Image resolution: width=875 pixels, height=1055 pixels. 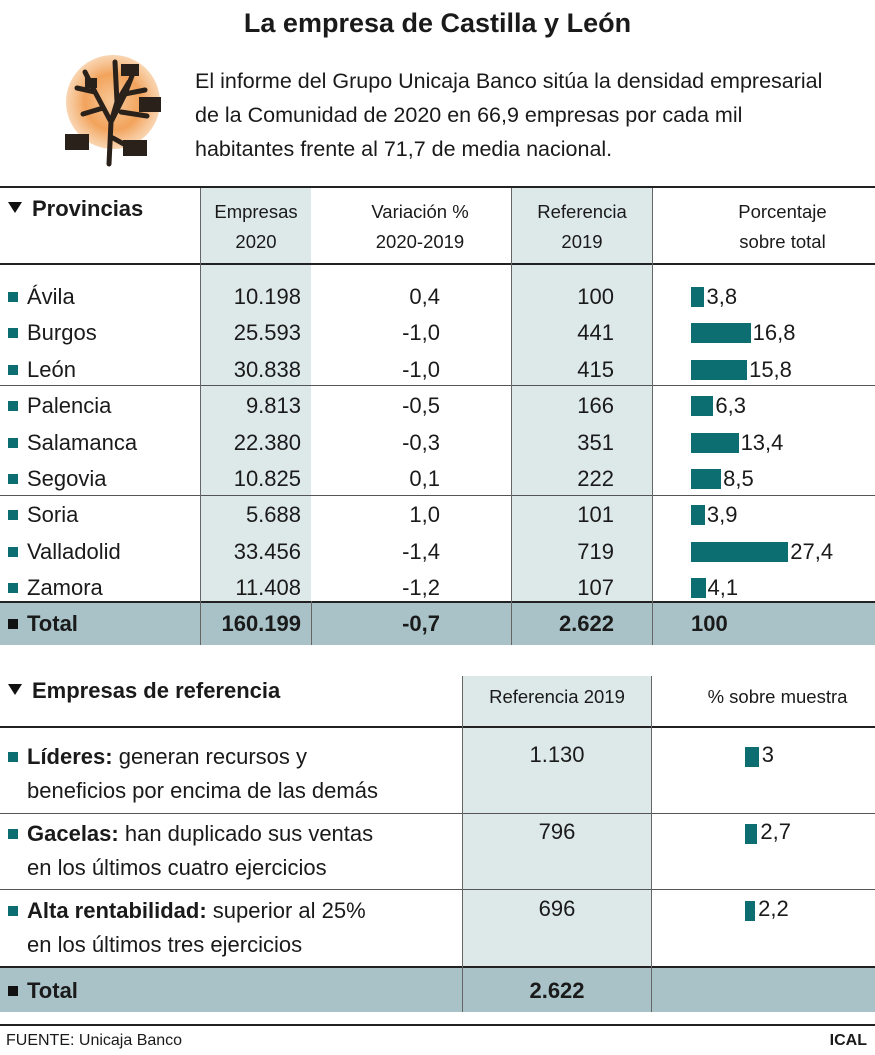 I want to click on variacion-value: -1,4, so click(x=421, y=551).